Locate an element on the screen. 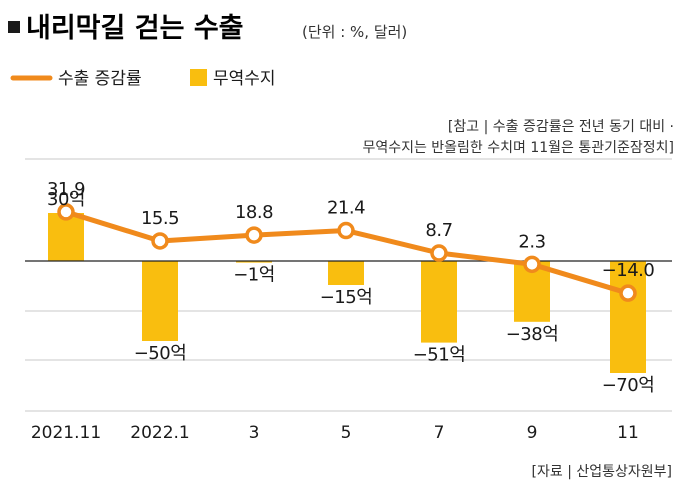 Image resolution: width=700 pixels, height=500 pixels. point-value-label: 31.9 is located at coordinates (66, 189).